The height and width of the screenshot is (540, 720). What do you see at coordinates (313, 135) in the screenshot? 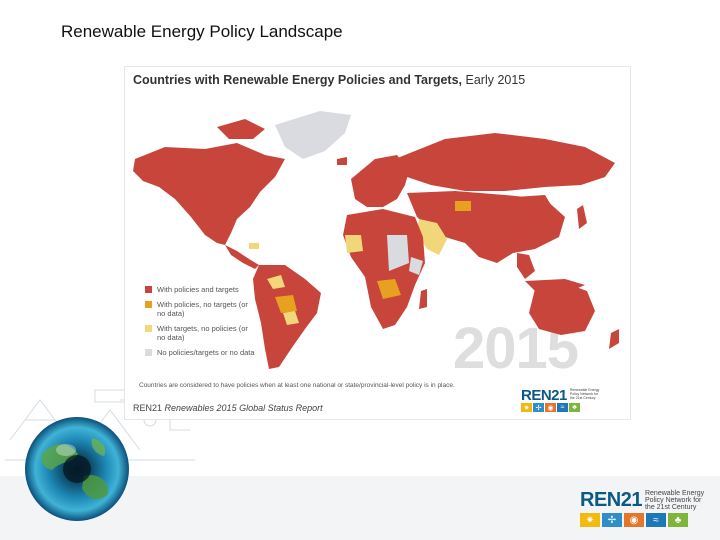
I see `region-greenland` at bounding box center [313, 135].